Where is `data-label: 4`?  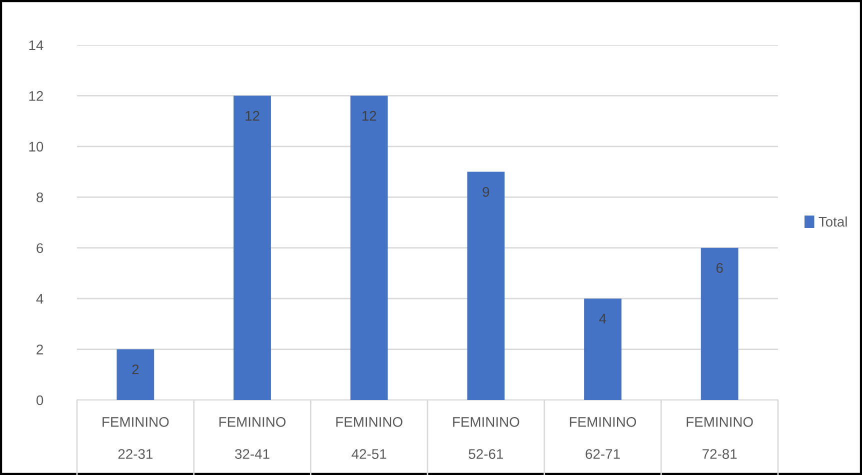 data-label: 4 is located at coordinates (602, 319).